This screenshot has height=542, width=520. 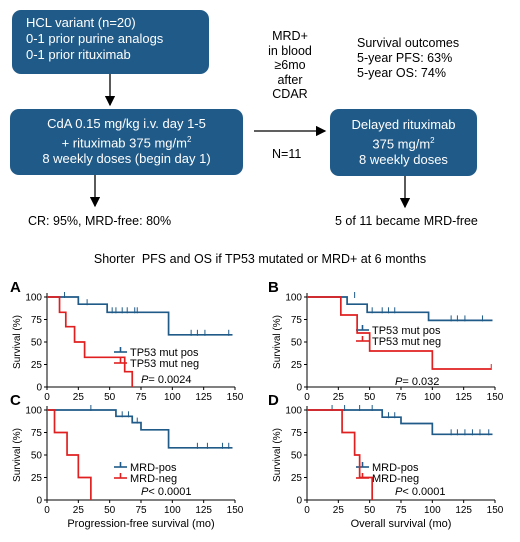 I want to click on inclusion-line: 0-1 prior rituximab, so click(x=78, y=54).